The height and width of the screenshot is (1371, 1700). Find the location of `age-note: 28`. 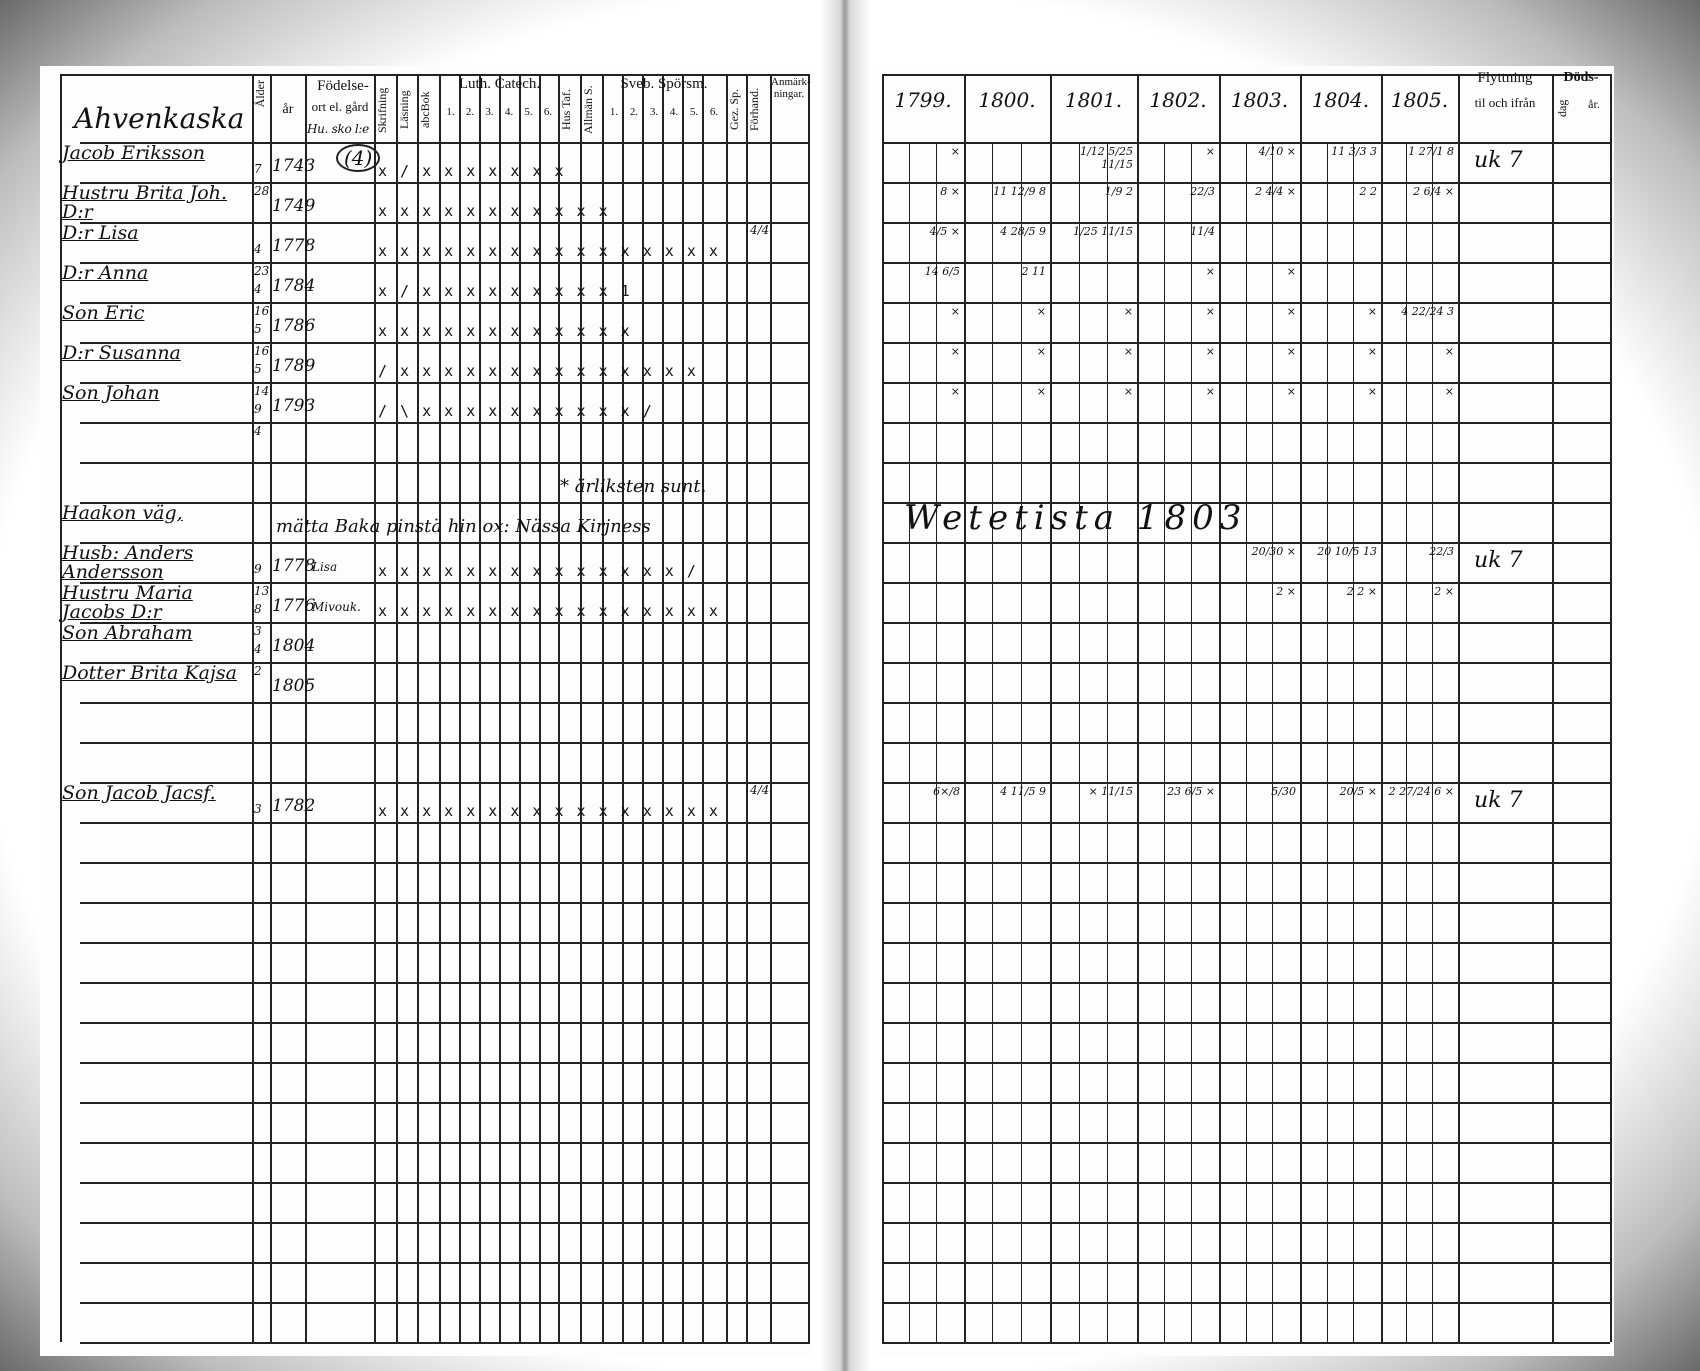

age-note: 28 is located at coordinates (262, 191).